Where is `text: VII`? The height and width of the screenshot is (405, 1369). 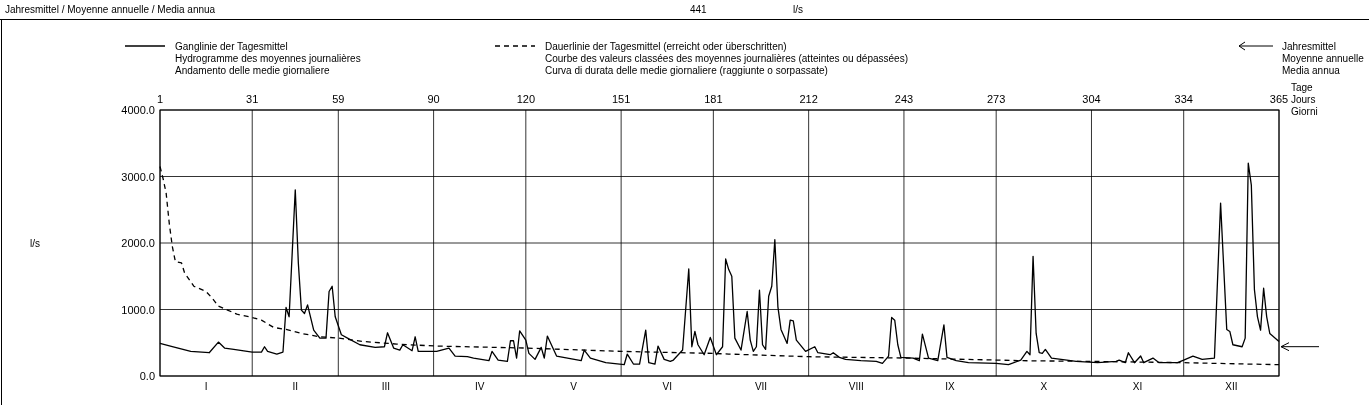 text: VII is located at coordinates (761, 386).